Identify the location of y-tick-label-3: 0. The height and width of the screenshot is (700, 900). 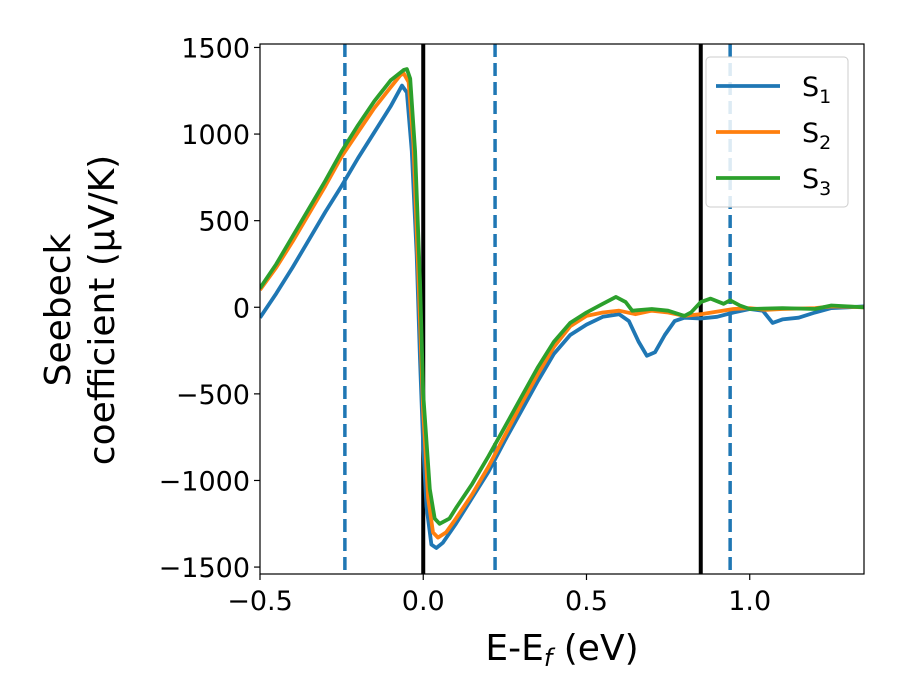
(241, 308).